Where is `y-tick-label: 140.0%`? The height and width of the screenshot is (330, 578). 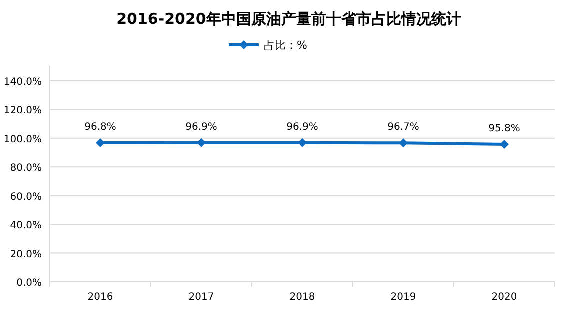
y-tick-label: 140.0% is located at coordinates (23, 82).